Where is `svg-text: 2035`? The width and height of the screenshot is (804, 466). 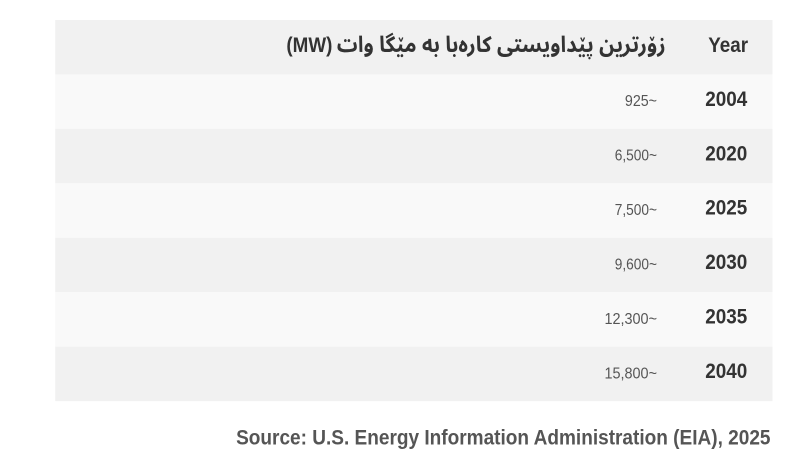
svg-text: 2035 is located at coordinates (726, 317).